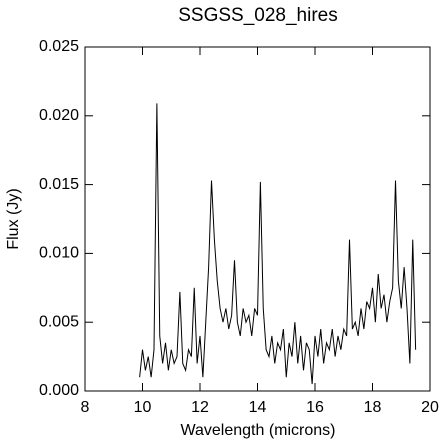  I want to click on y-tick-label: 0.015, so click(59, 184).